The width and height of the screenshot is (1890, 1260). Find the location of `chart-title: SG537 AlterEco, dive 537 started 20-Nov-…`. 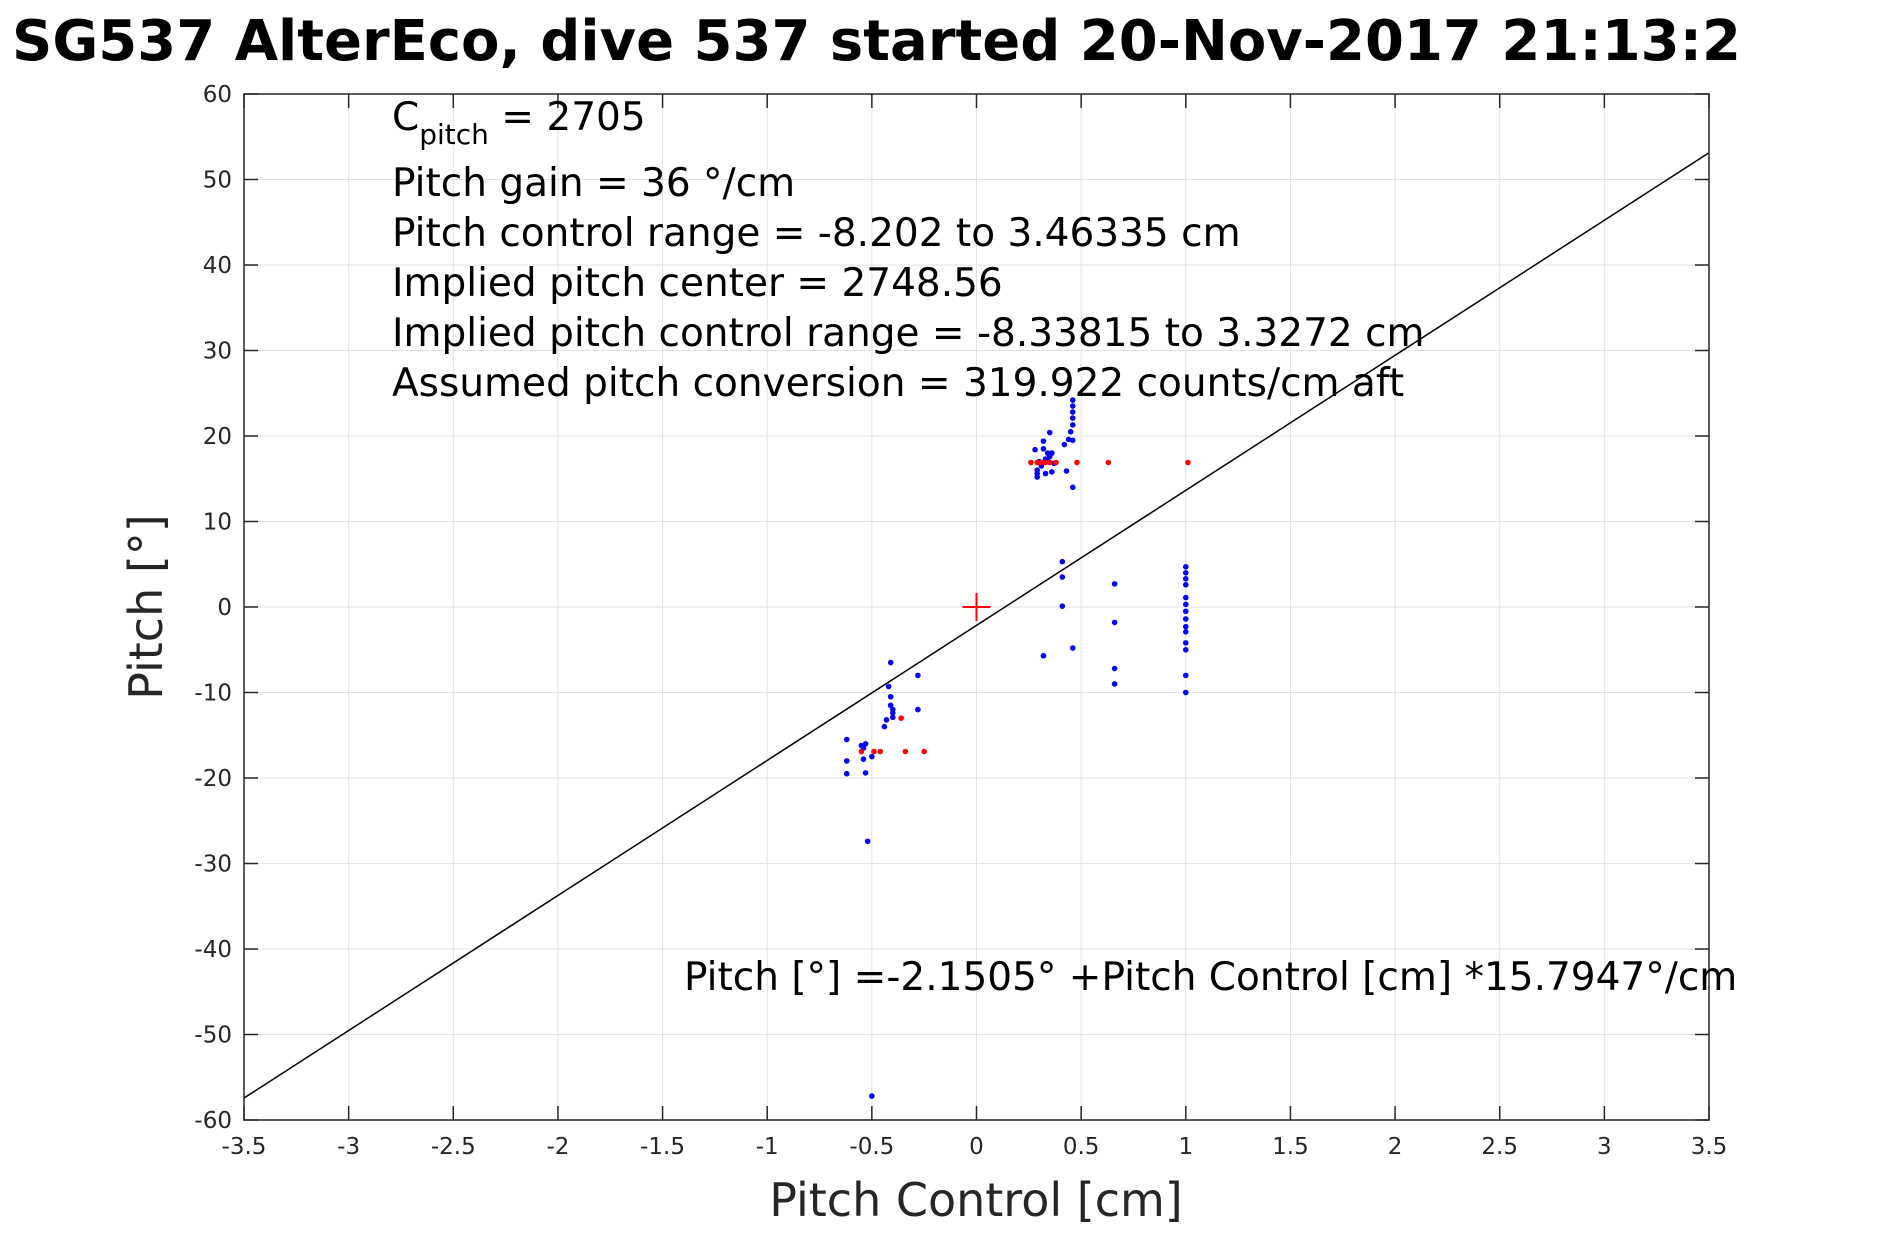

chart-title: SG537 AlterEco, dive 537 started 20-Nov-… is located at coordinates (876, 41).